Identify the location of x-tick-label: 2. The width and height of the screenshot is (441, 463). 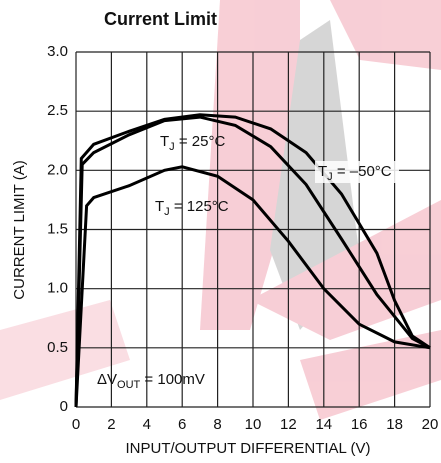
(111, 424).